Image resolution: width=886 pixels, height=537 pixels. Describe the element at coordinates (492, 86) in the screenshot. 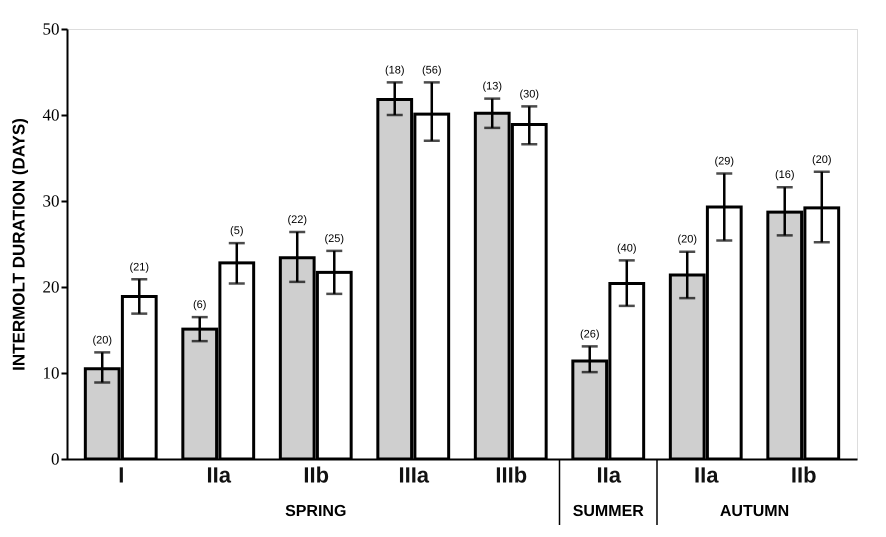

I see `annotation: (13)` at that location.